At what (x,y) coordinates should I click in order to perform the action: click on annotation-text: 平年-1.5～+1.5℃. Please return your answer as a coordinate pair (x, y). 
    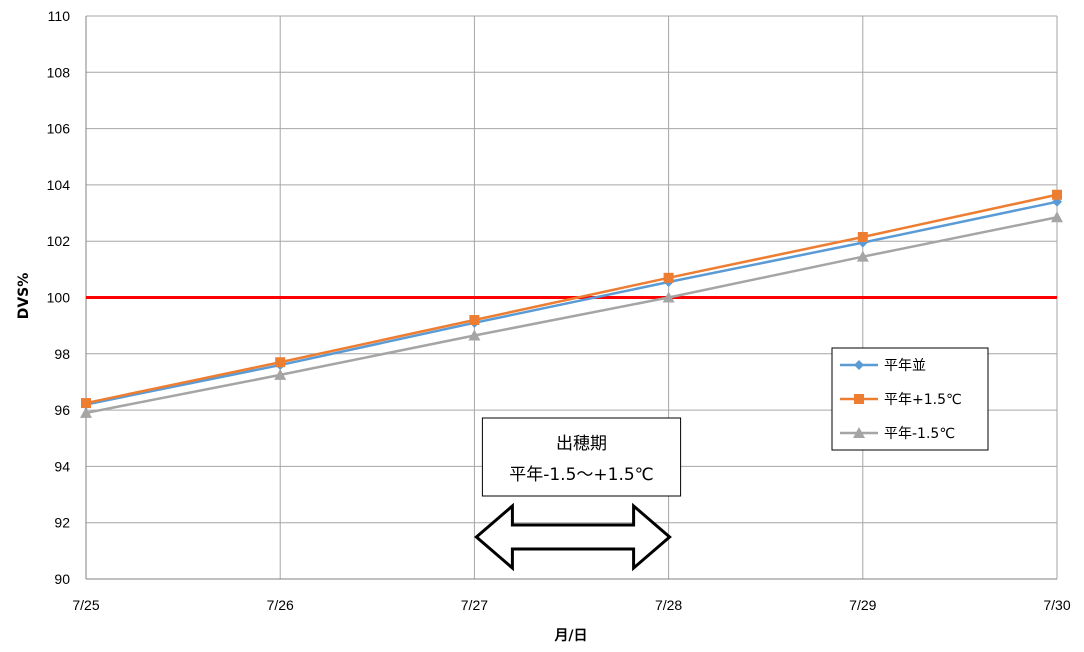
    Looking at the image, I should click on (581, 475).